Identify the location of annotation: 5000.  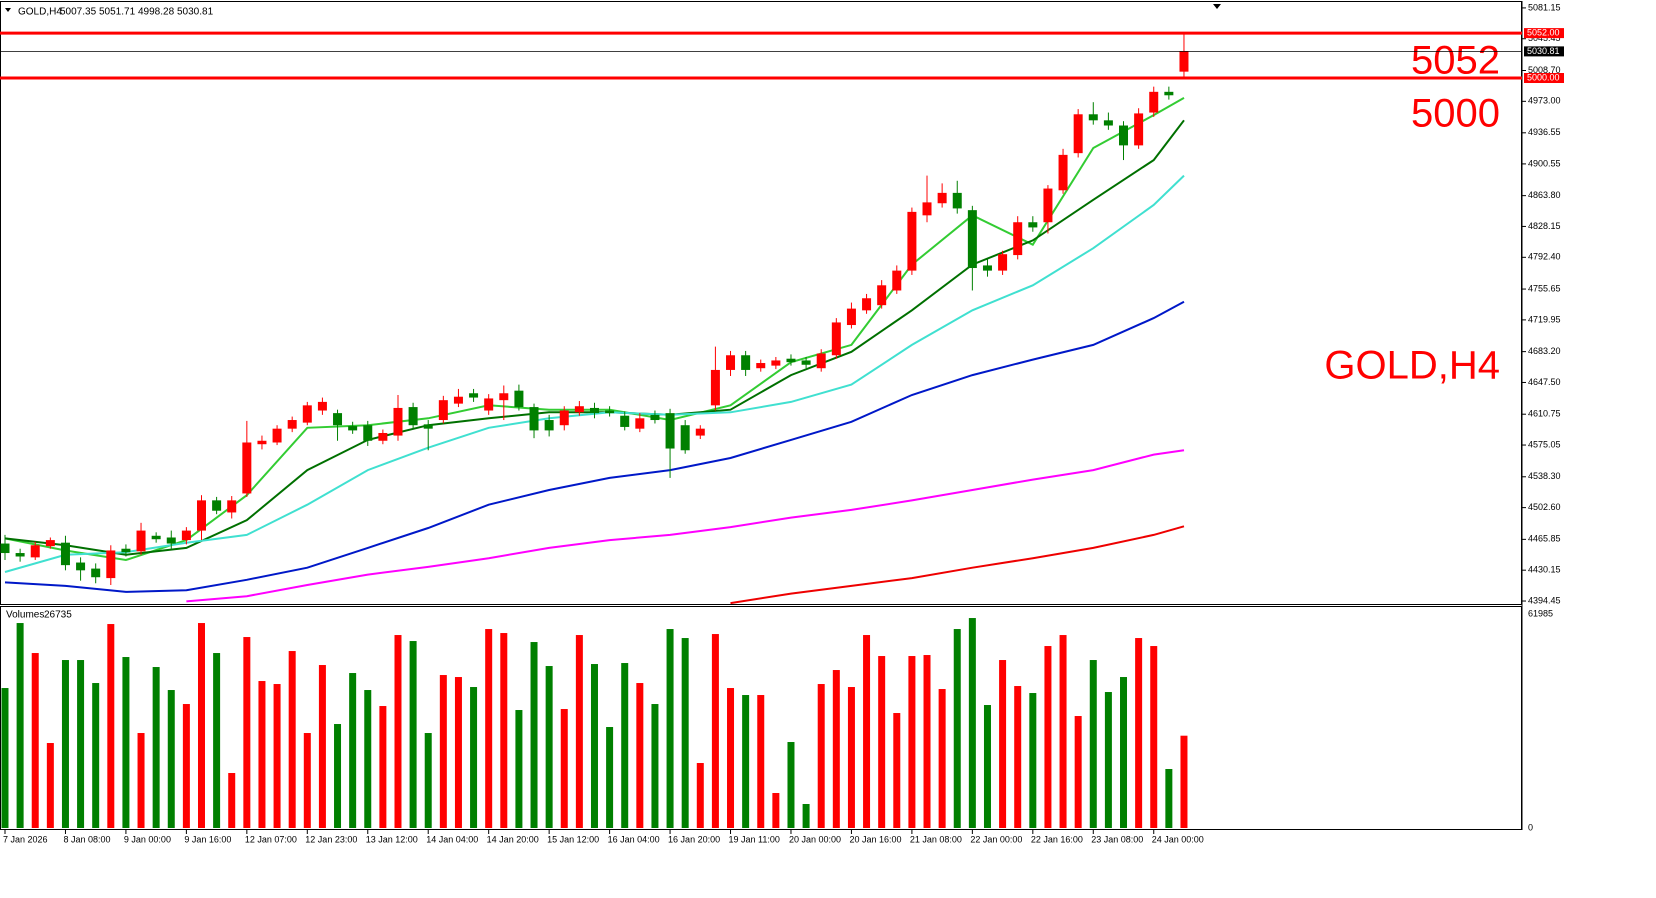
(1455, 114).